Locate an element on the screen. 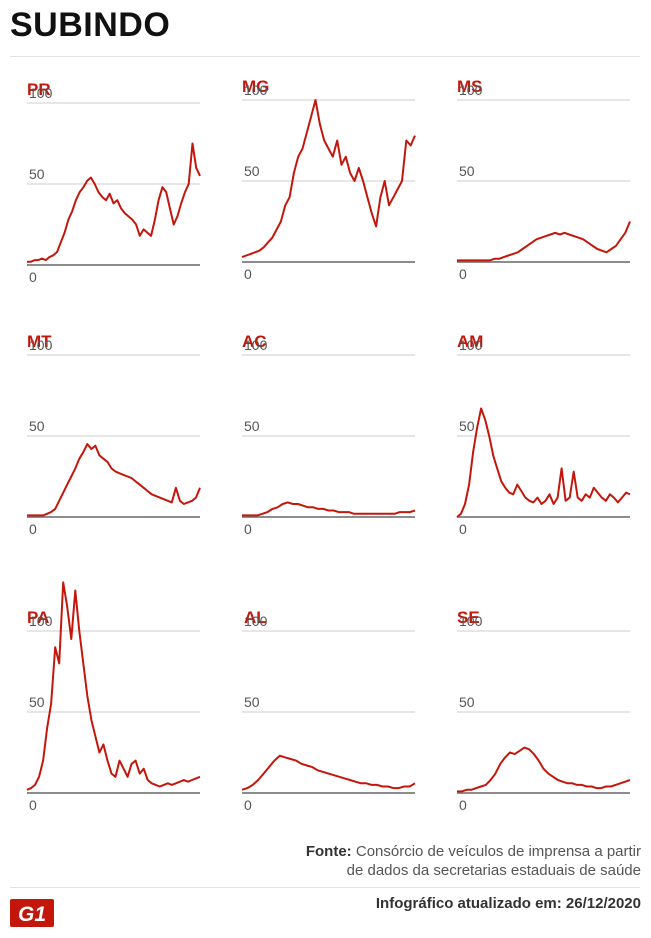 The image size is (651, 938). tick-label-am-0: 0 is located at coordinates (463, 529).